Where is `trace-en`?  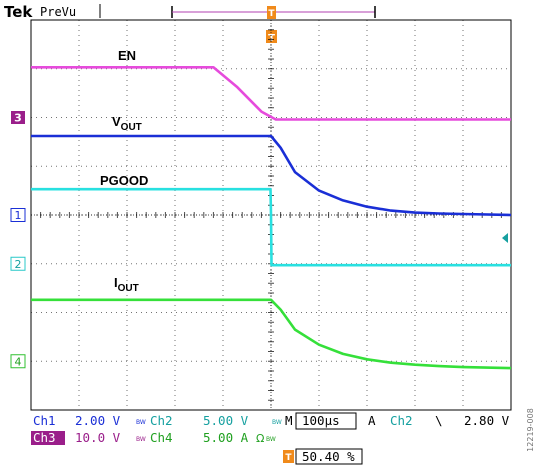 trace-en is located at coordinates (271, 93).